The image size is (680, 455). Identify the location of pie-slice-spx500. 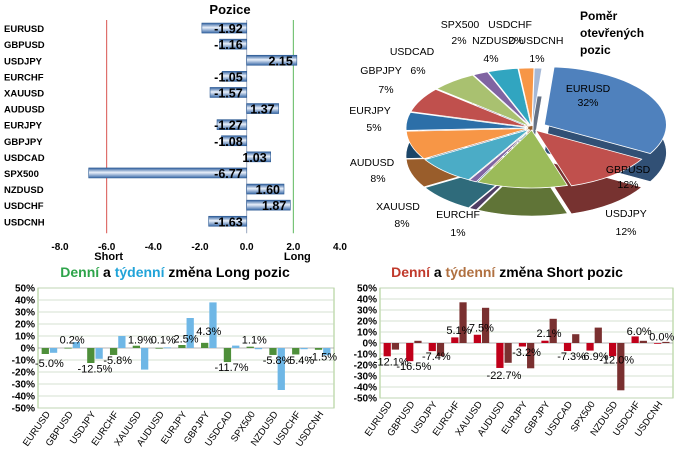
(501, 99).